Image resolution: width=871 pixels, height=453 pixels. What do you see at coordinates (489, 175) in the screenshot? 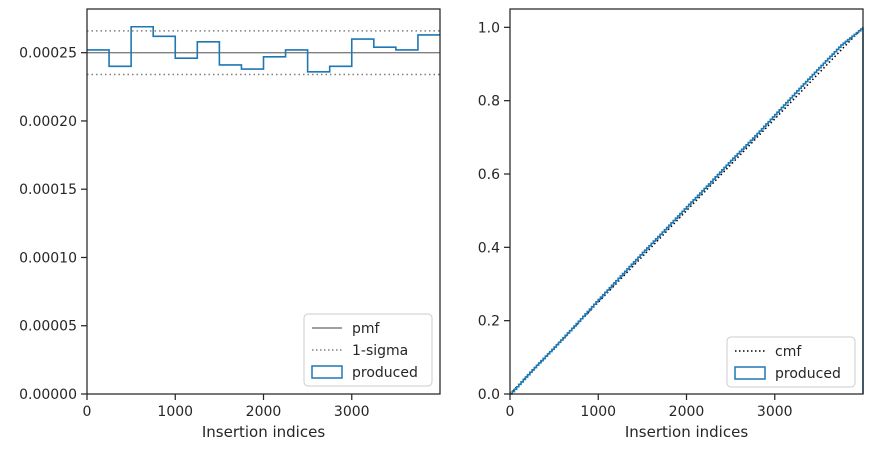
I see `y-tick-label: 0.6` at bounding box center [489, 175].